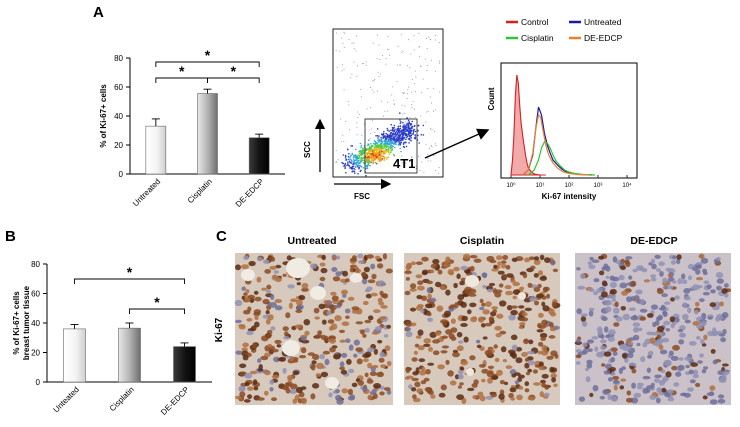 The width and height of the screenshot is (740, 427). I want to click on y-tick-label: 60, so click(118, 87).